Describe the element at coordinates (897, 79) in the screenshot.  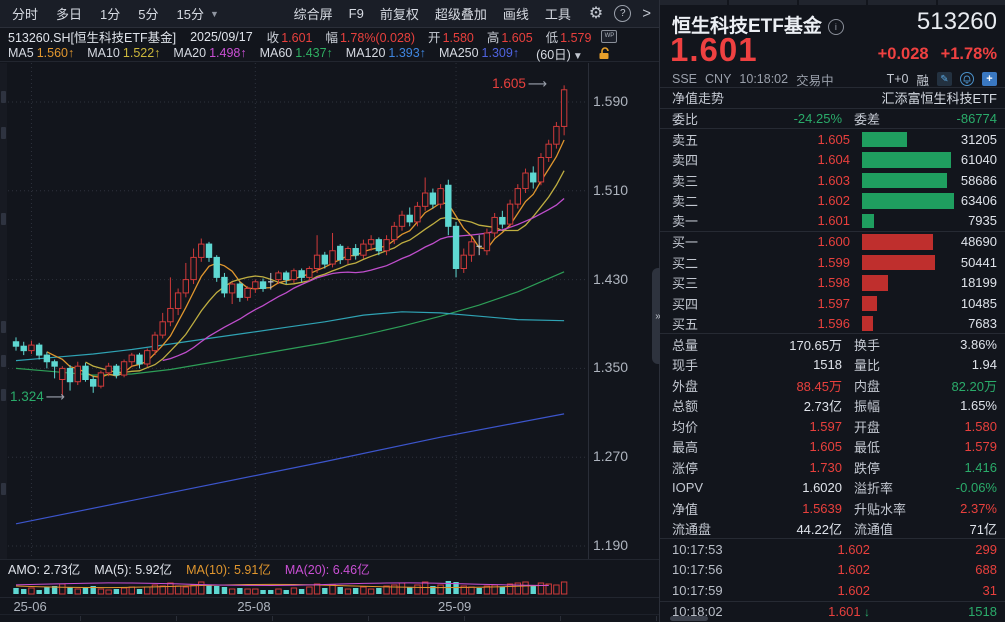
I see `t0-badge: T+0` at that location.